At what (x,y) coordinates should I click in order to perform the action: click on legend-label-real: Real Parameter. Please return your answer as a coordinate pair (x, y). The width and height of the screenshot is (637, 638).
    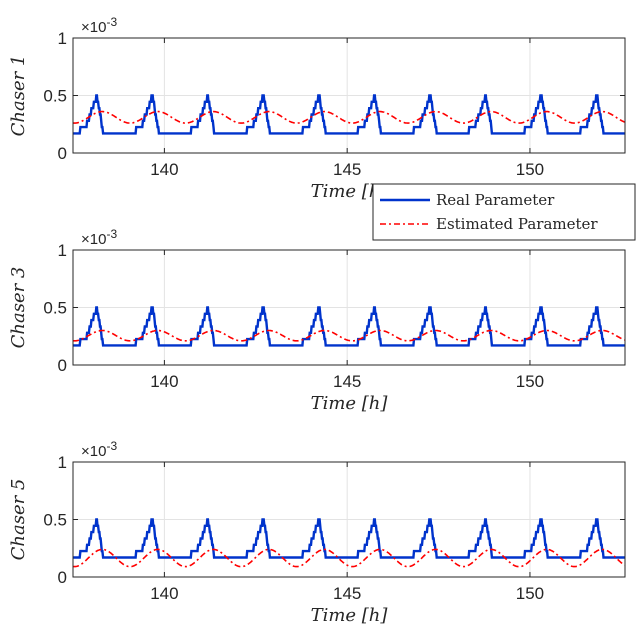
    Looking at the image, I should click on (495, 200).